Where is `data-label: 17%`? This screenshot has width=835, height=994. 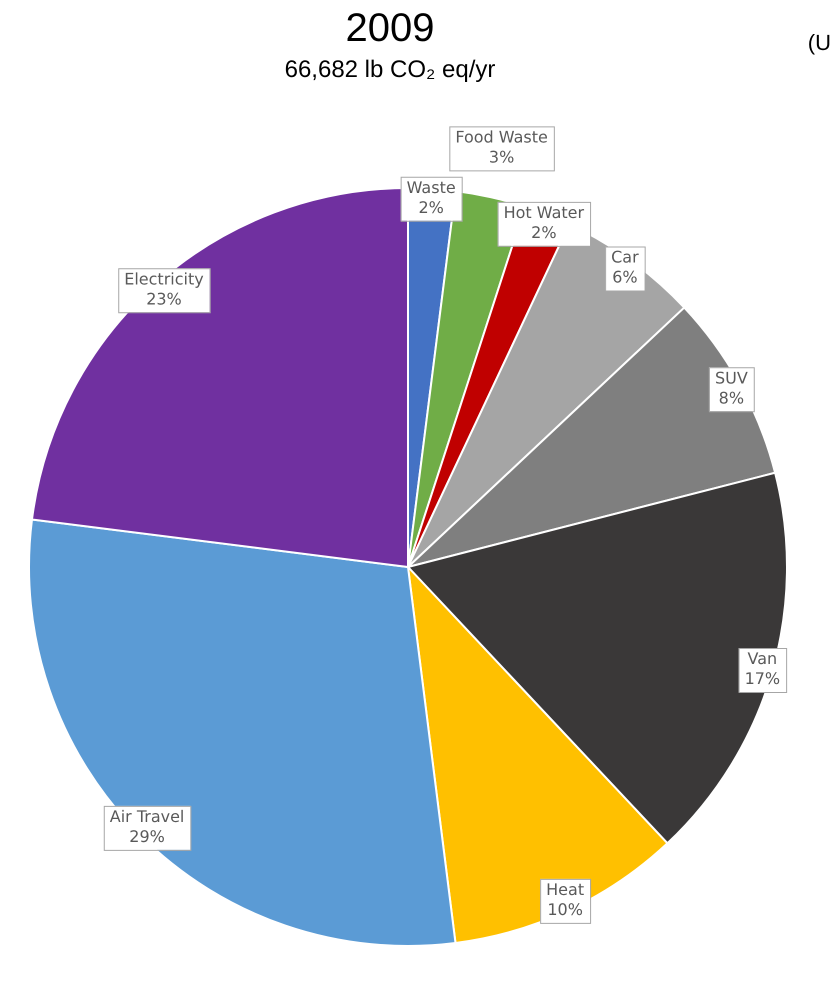
data-label: 17% is located at coordinates (762, 678).